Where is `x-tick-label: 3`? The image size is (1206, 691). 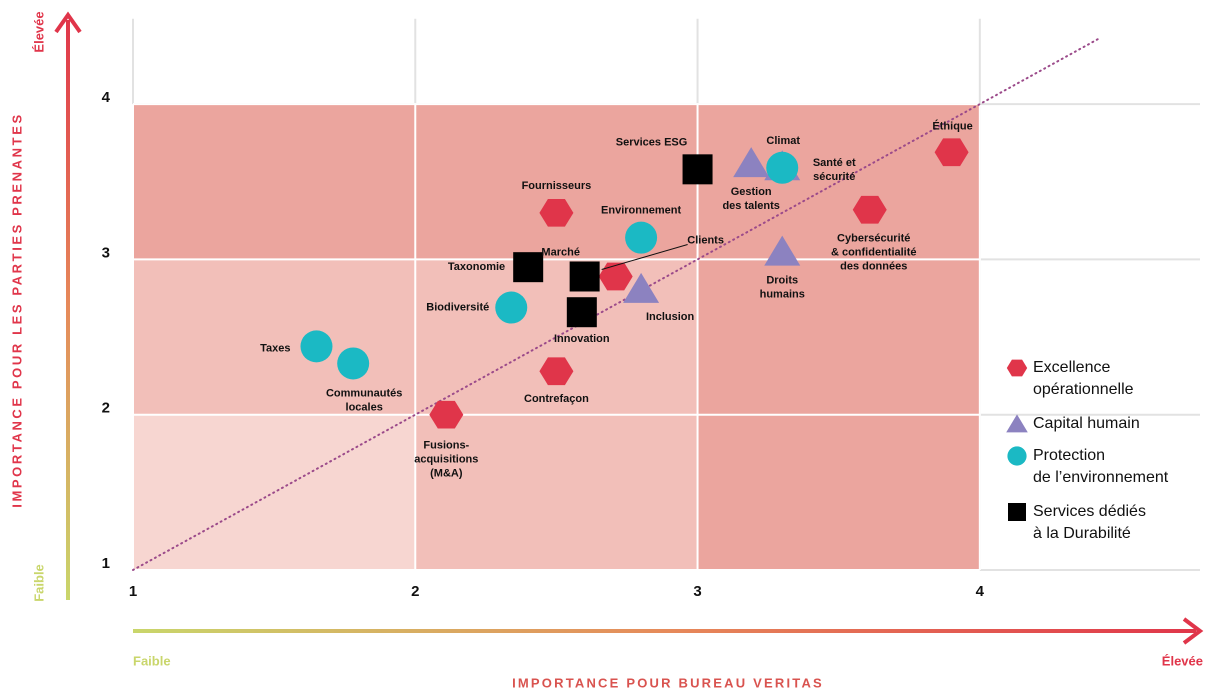
x-tick-label: 3 is located at coordinates (697, 591).